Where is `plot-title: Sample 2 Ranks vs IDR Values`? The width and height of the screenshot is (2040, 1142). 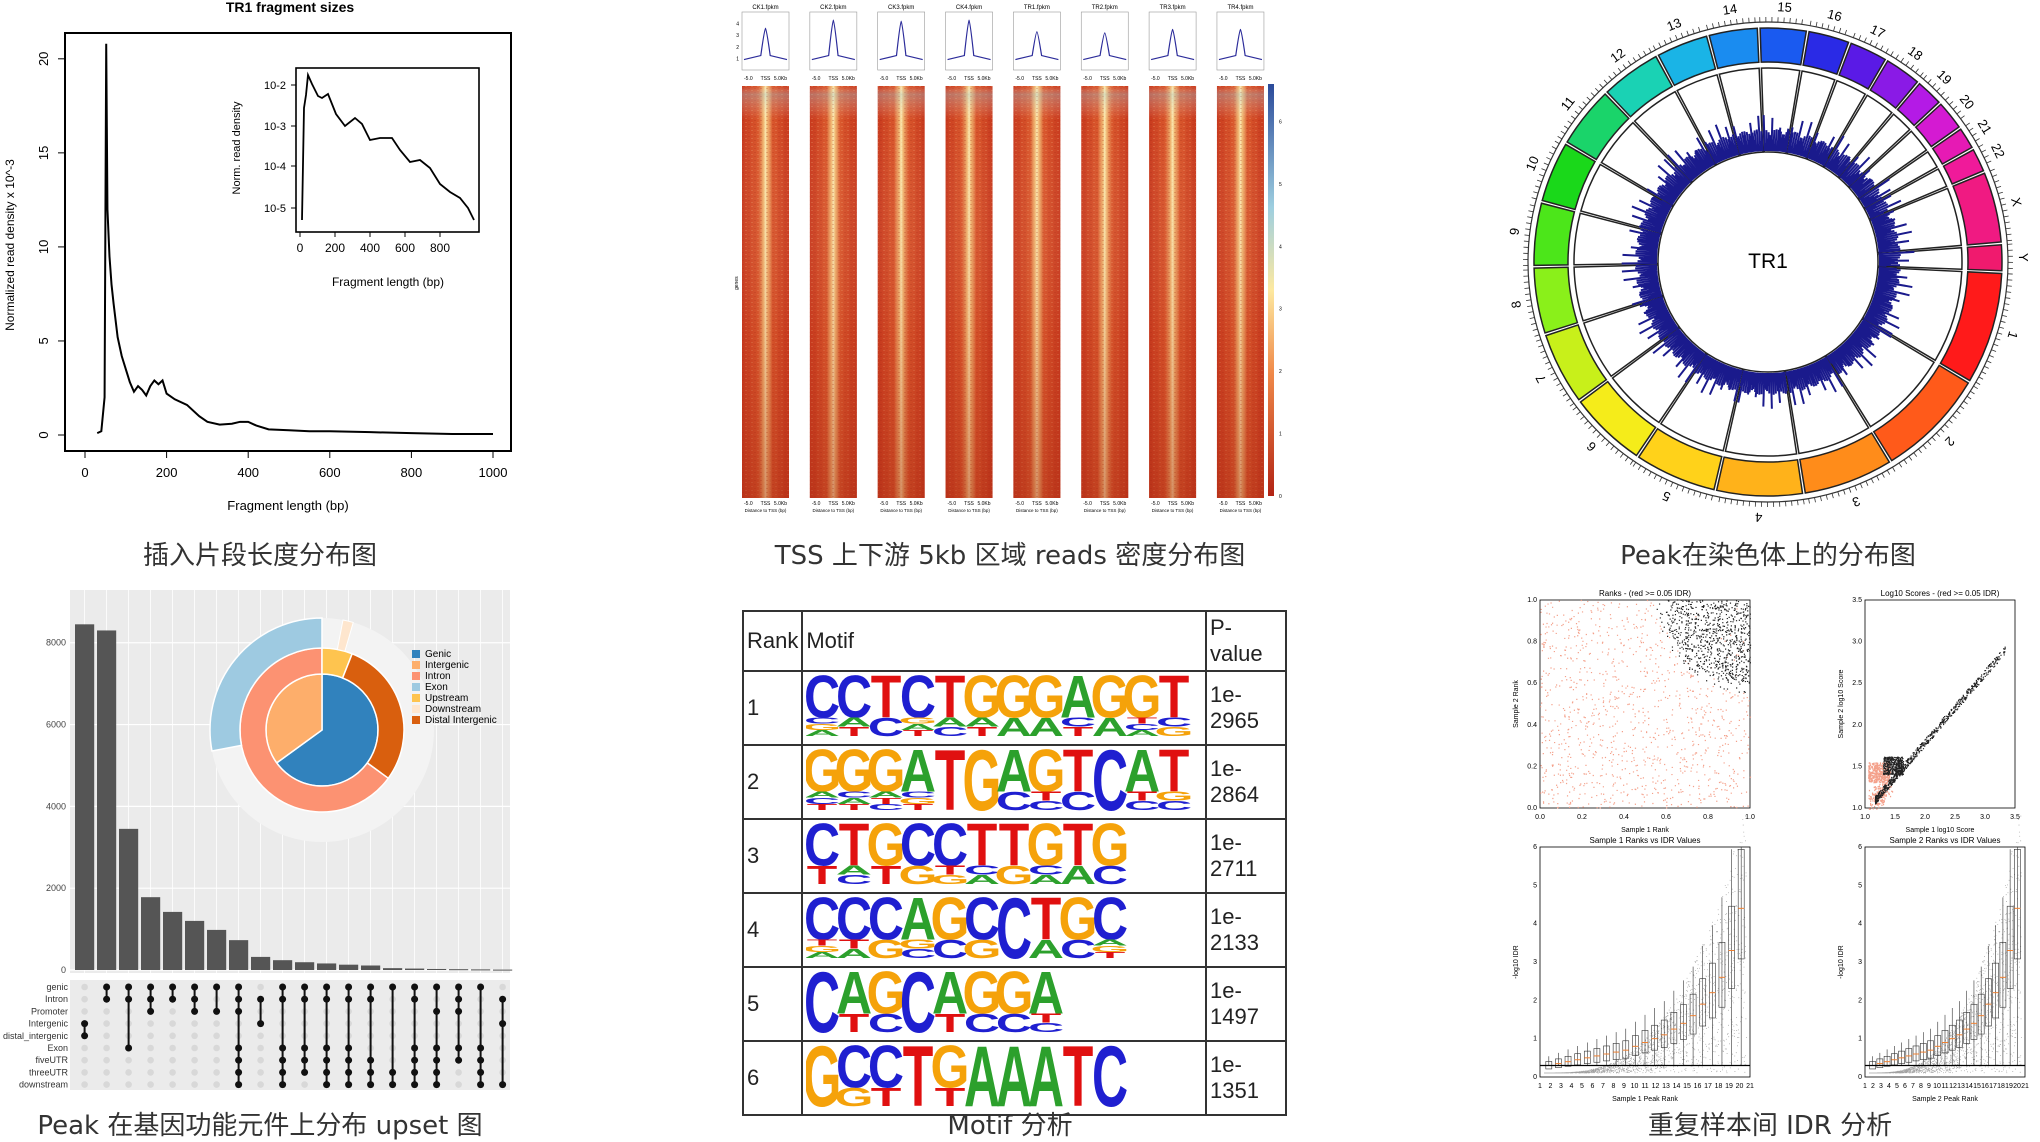 plot-title: Sample 2 Ranks vs IDR Values is located at coordinates (1944, 840).